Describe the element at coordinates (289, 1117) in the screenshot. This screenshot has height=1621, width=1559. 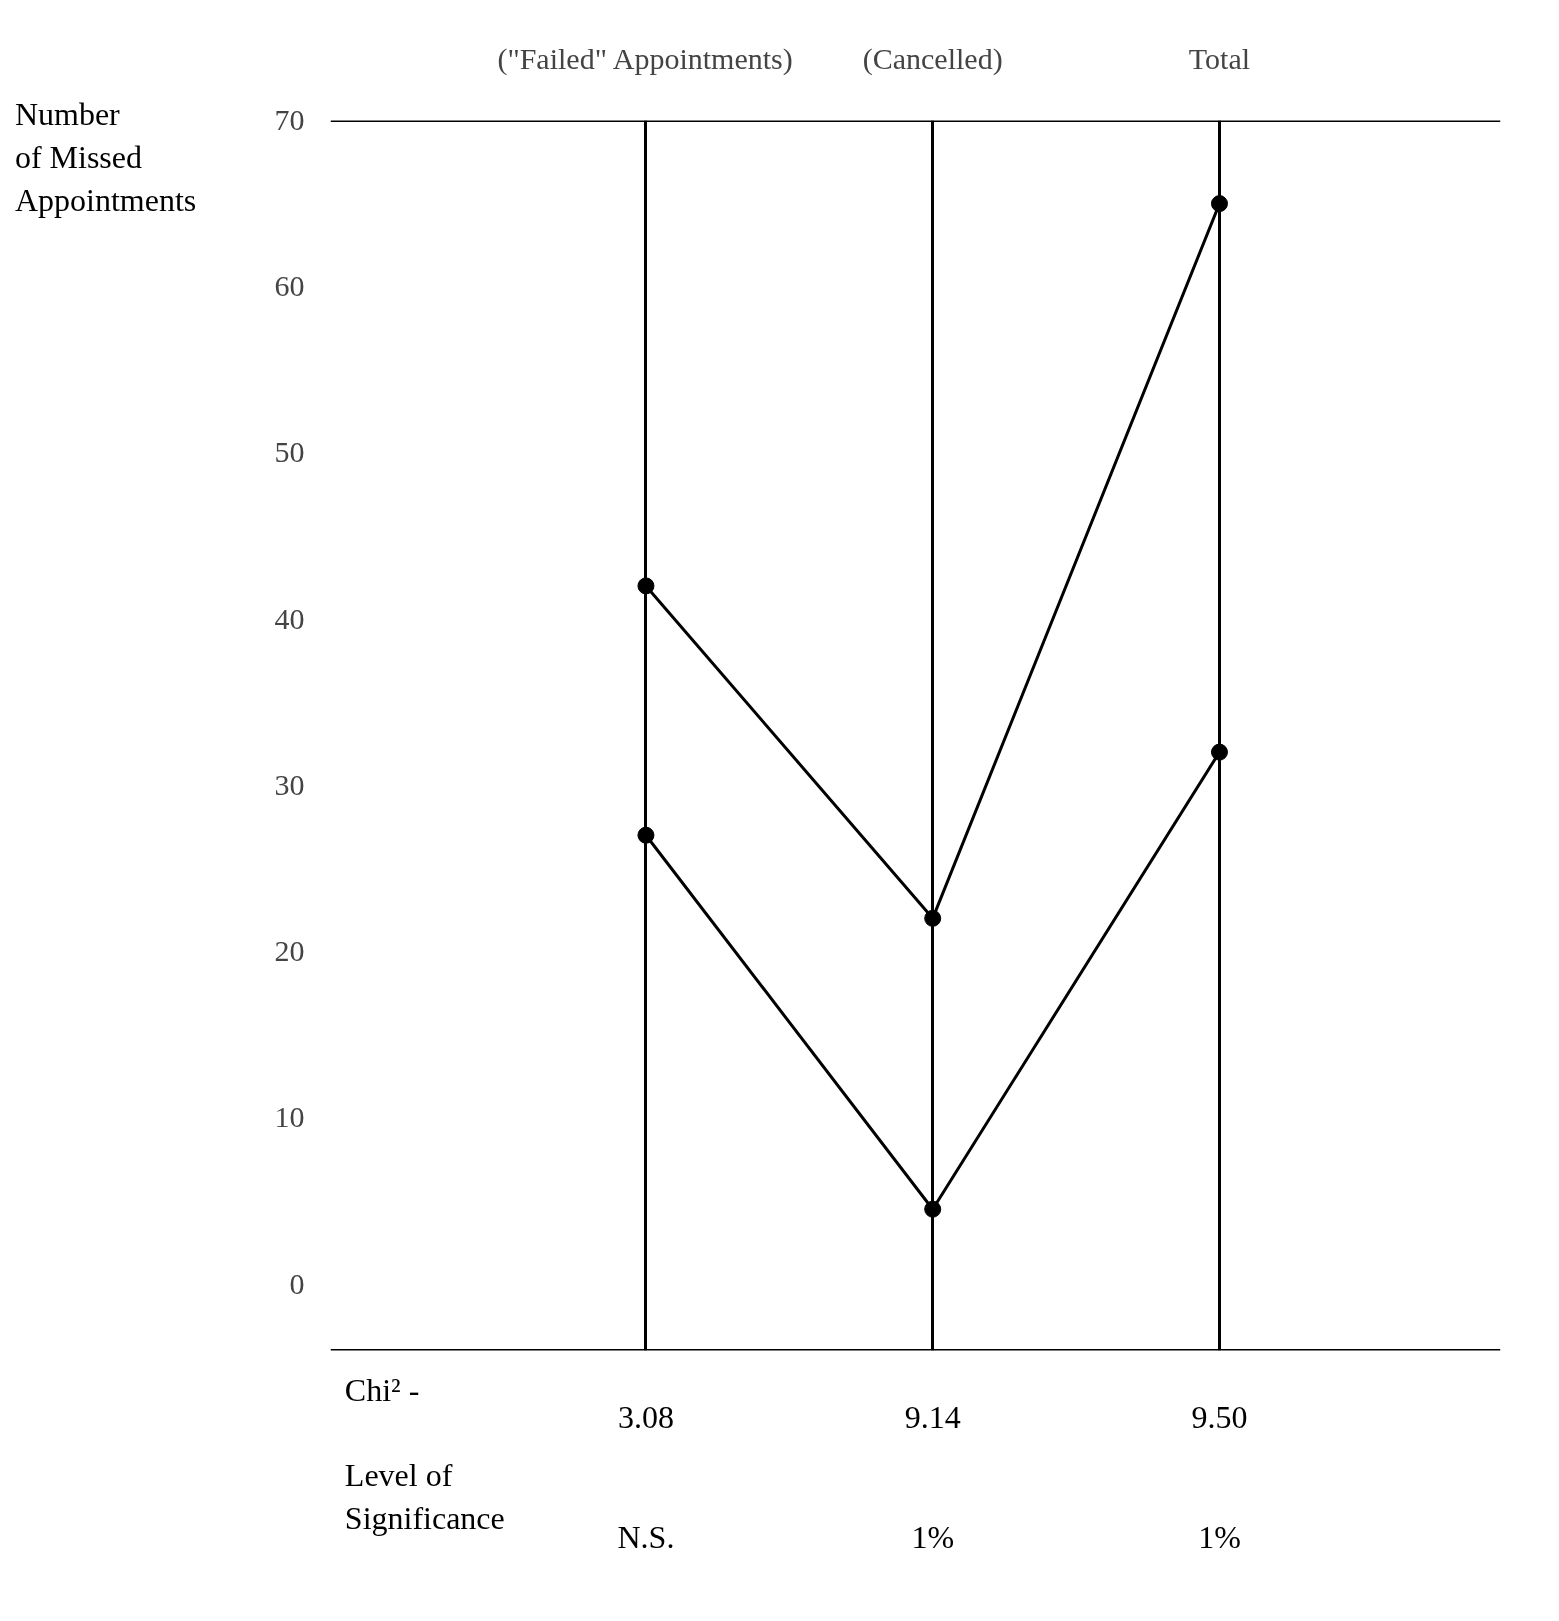
I see `y-tick-label: 10` at that location.